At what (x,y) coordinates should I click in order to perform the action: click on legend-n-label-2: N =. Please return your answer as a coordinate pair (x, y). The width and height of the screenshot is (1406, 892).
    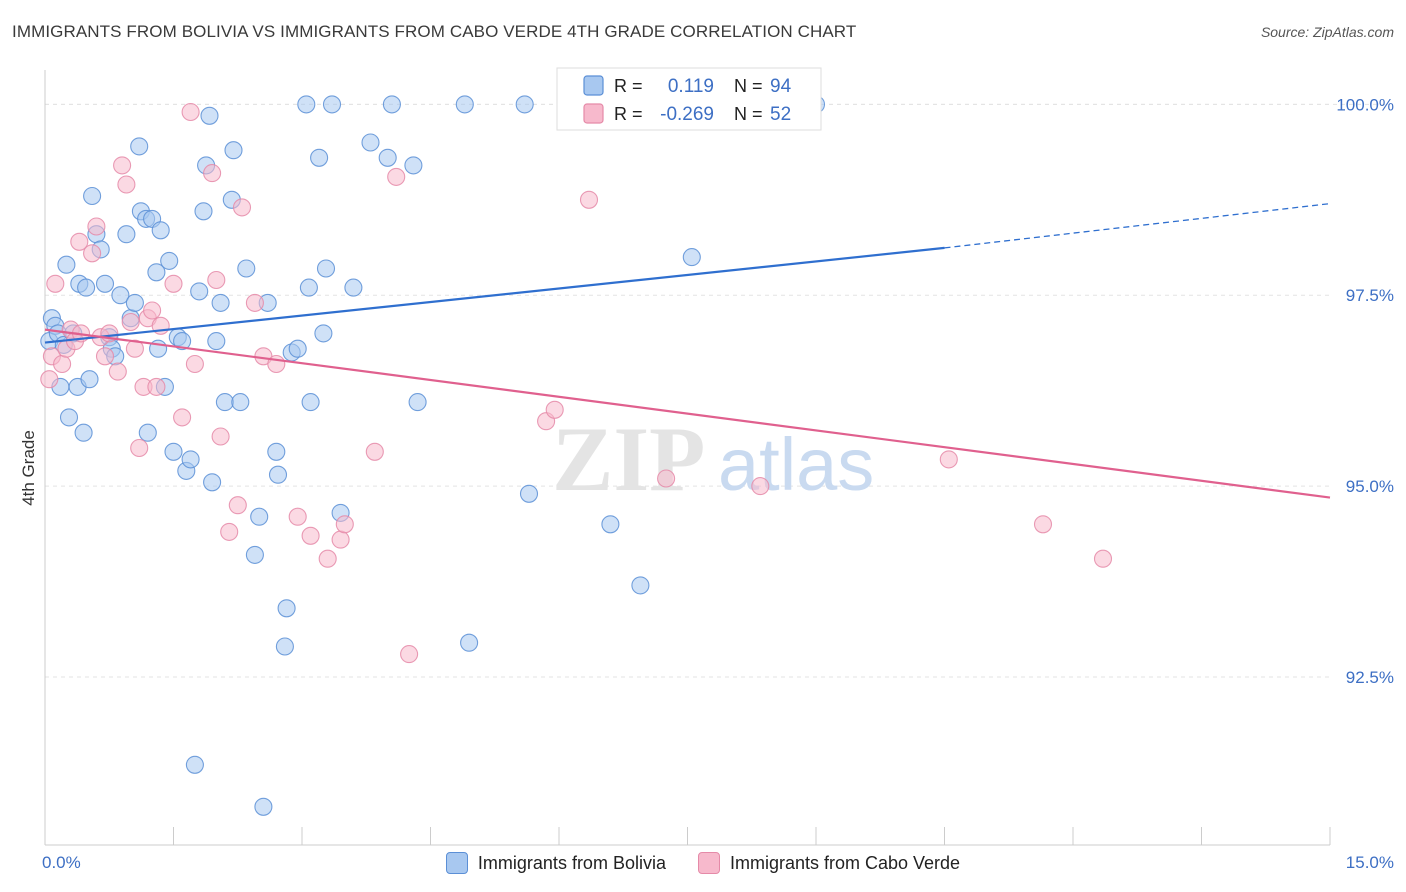
    Looking at the image, I should click on (748, 114).